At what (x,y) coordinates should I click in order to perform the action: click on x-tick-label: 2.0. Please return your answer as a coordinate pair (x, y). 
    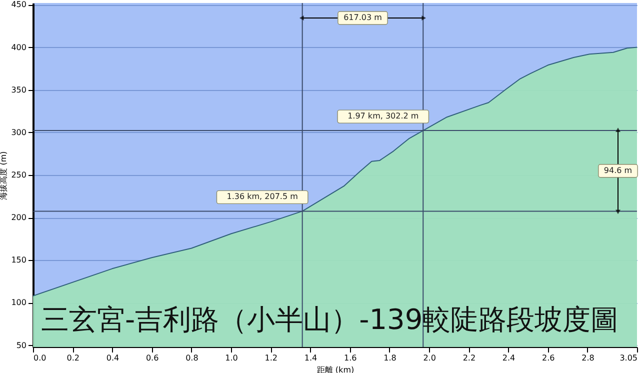
    Looking at the image, I should click on (429, 358).